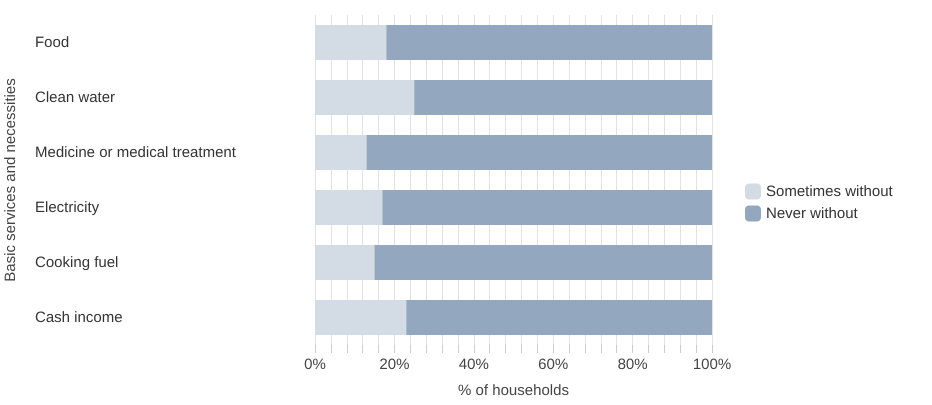 This screenshot has height=405, width=932. I want to click on legend-label: Never without, so click(812, 213).